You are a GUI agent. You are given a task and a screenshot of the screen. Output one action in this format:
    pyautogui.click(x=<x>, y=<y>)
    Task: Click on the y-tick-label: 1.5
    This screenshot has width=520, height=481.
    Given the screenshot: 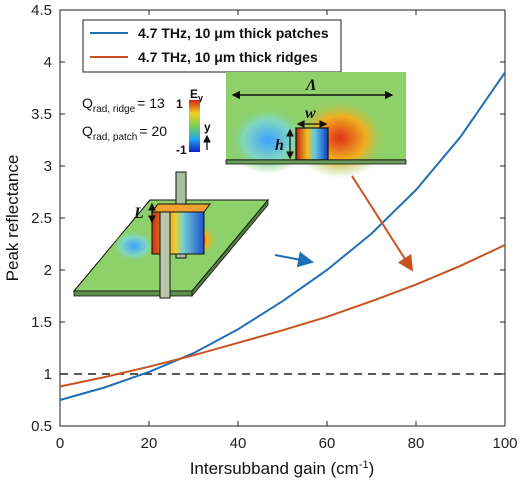 What is the action you would take?
    pyautogui.click(x=41, y=322)
    